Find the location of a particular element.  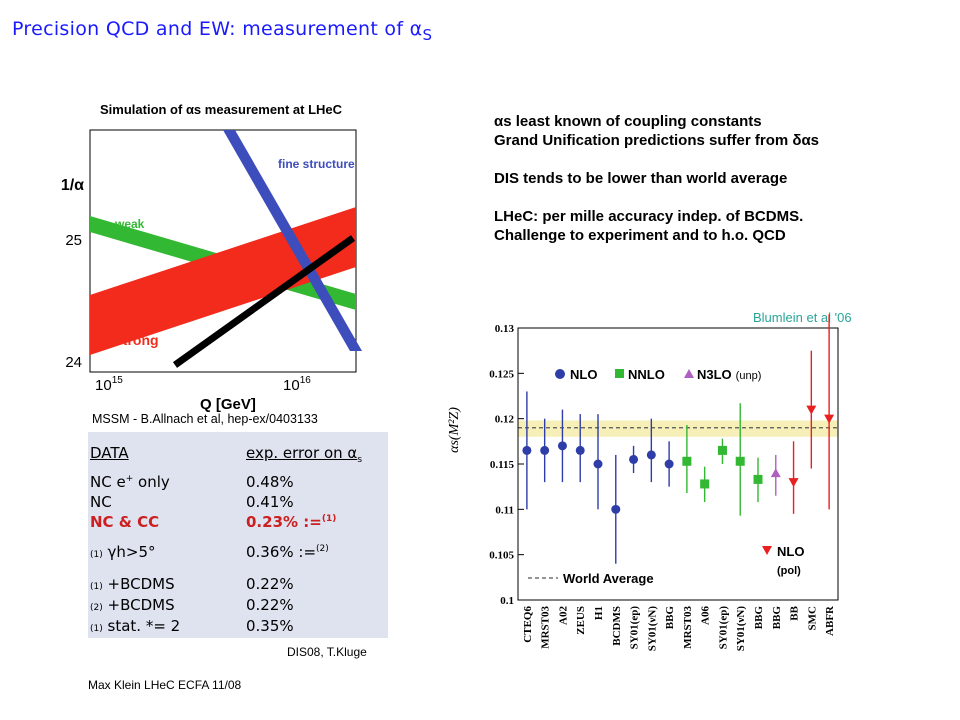

table-row-label: NC is located at coordinates (101, 502).